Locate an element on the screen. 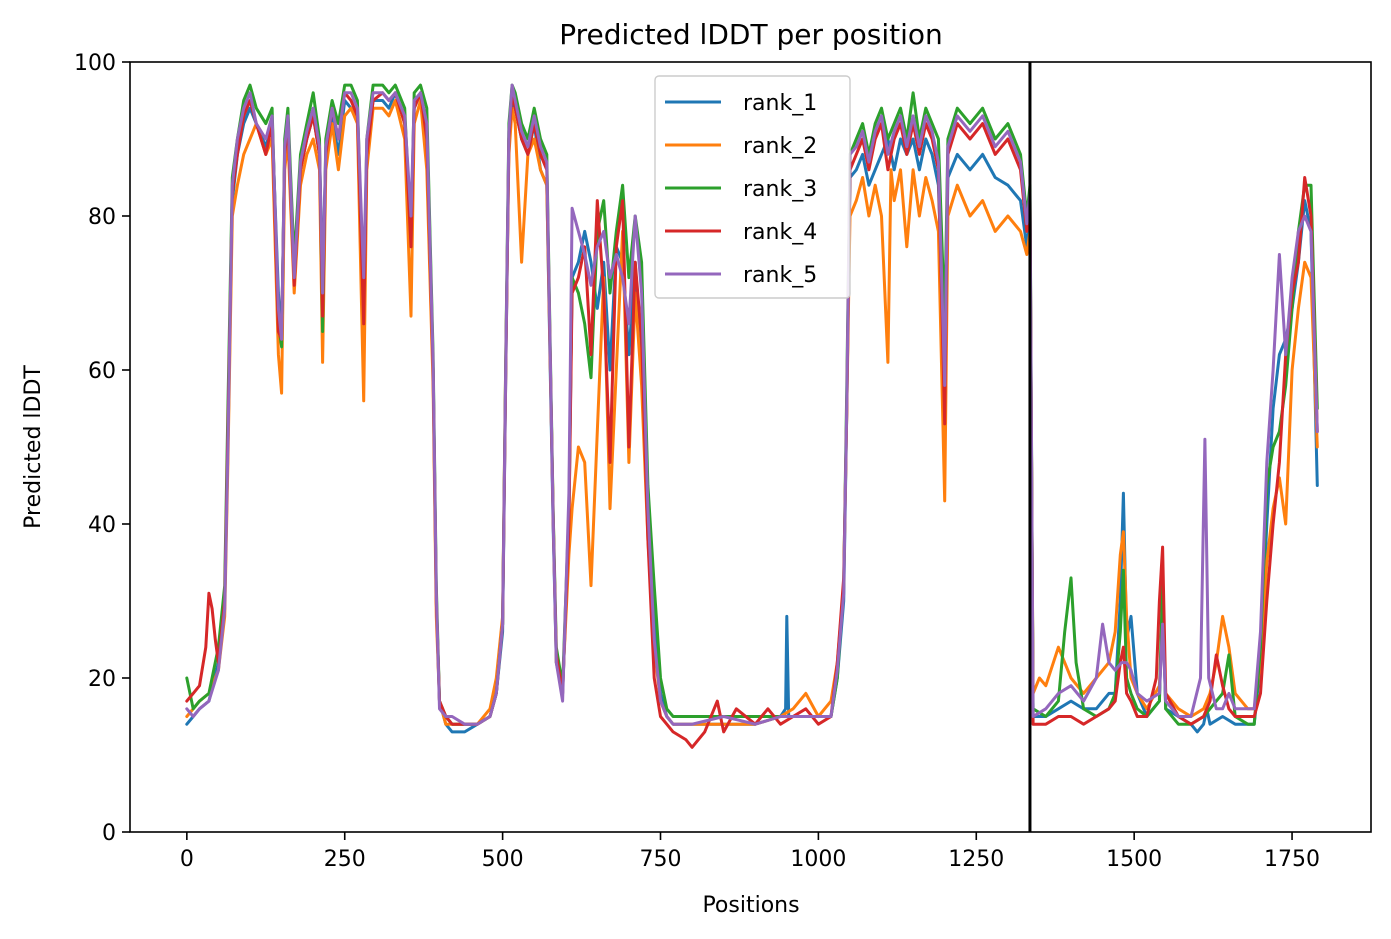  x-tick-label: 1250 is located at coordinates (976, 859).